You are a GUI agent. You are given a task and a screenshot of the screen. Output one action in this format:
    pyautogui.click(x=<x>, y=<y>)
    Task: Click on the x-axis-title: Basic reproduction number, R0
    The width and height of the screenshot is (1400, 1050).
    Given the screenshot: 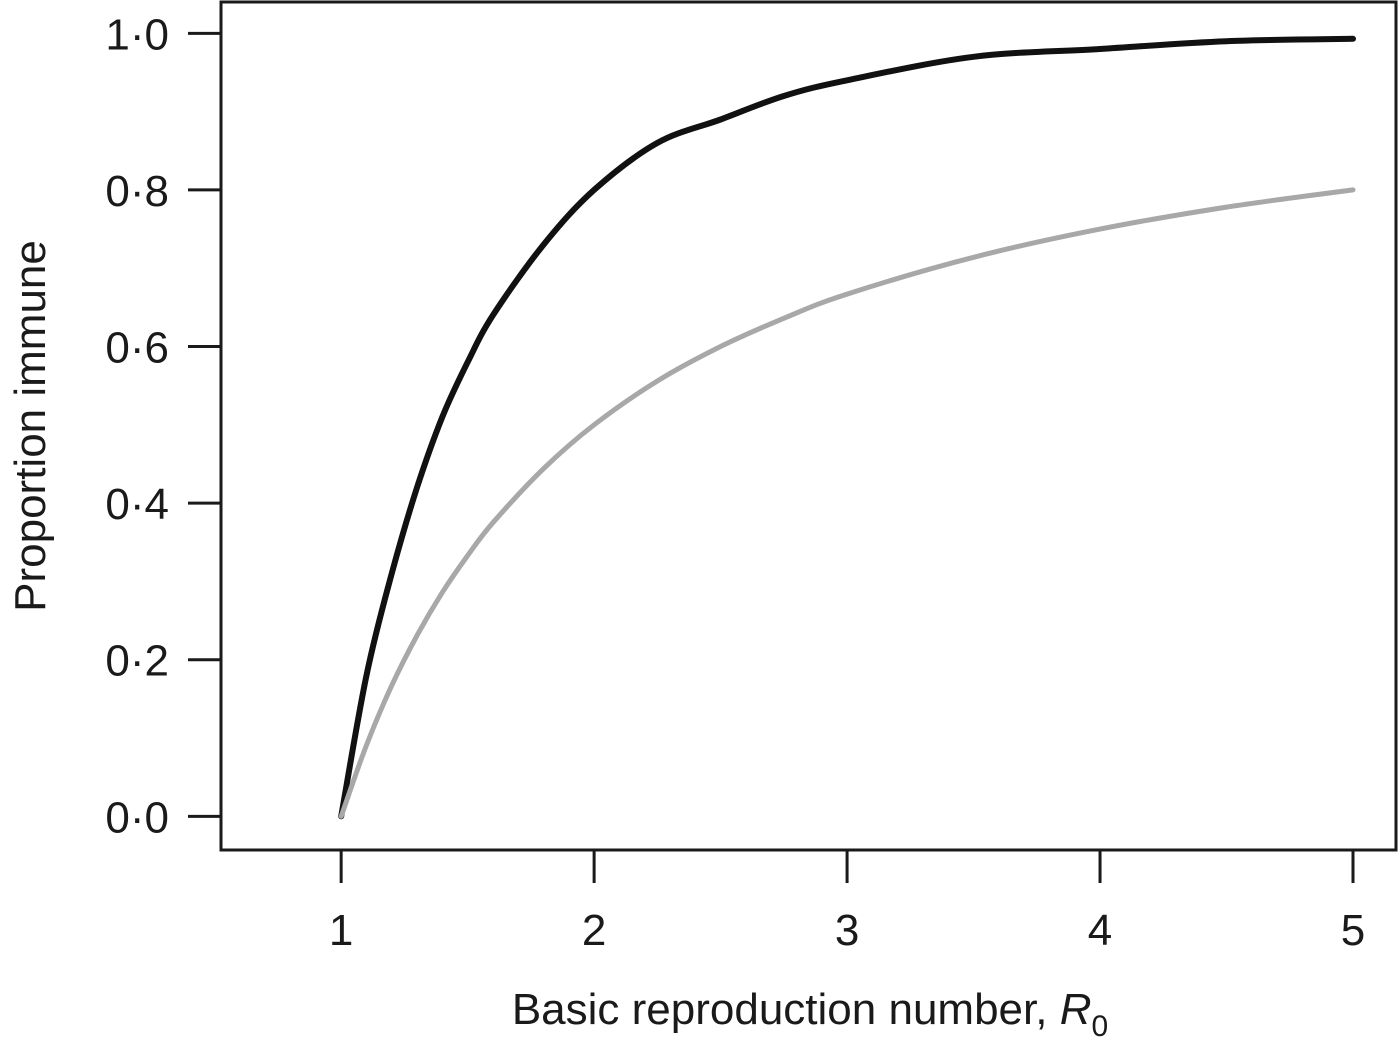 What is the action you would take?
    pyautogui.click(x=810, y=1014)
    